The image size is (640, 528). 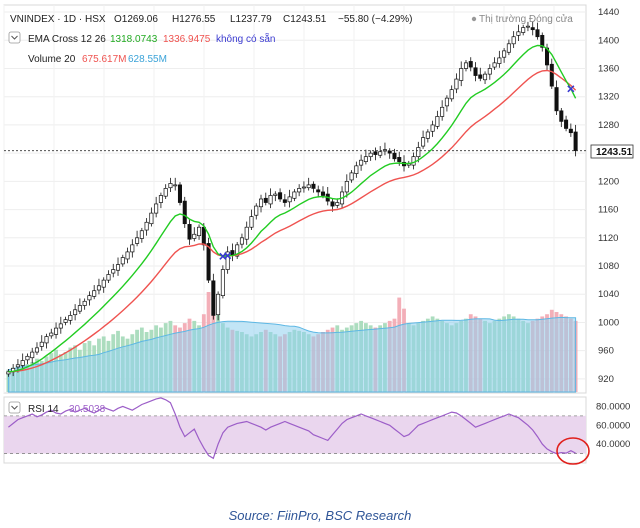 I want to click on source-caption: Source: FiinPro, BSC Research, so click(x=320, y=515).